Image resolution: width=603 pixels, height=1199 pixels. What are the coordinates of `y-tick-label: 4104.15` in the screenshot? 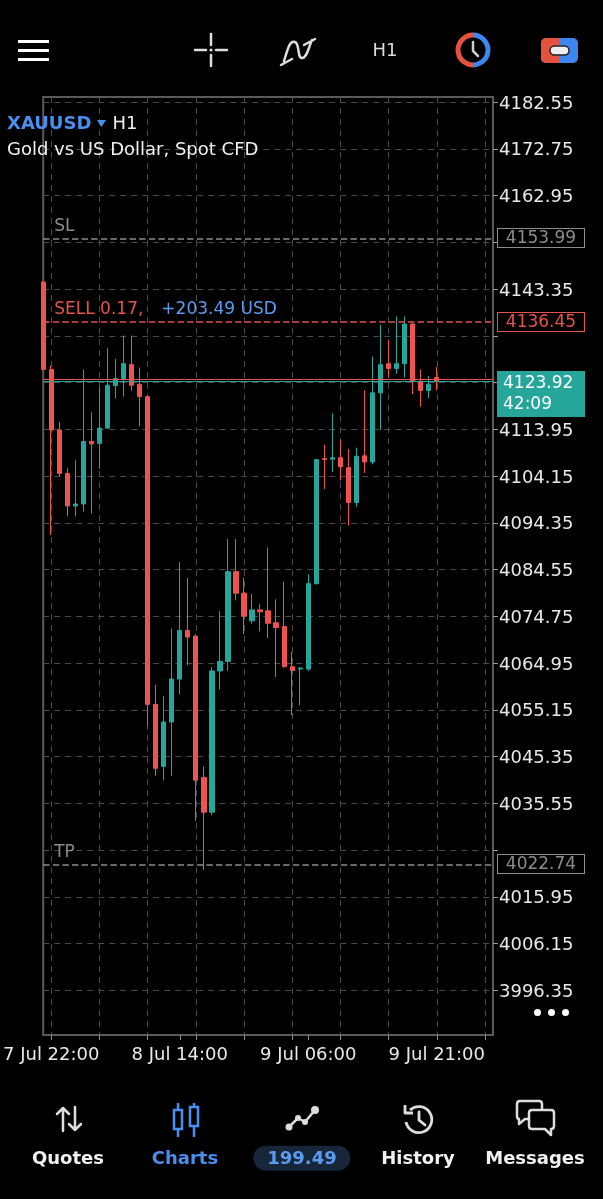 It's located at (536, 476).